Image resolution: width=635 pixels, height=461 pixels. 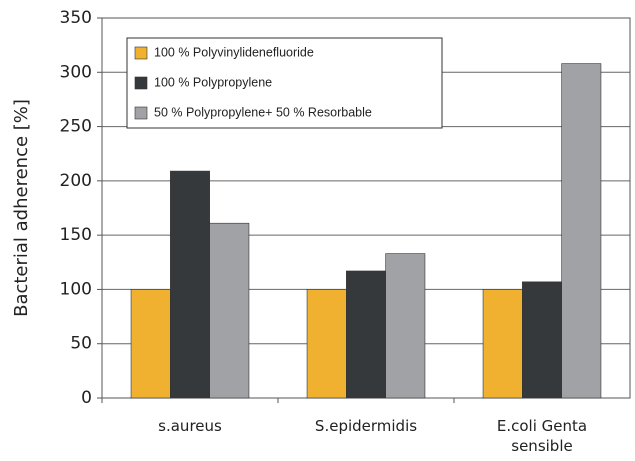 I want to click on y-tick-label: 250, so click(x=76, y=127).